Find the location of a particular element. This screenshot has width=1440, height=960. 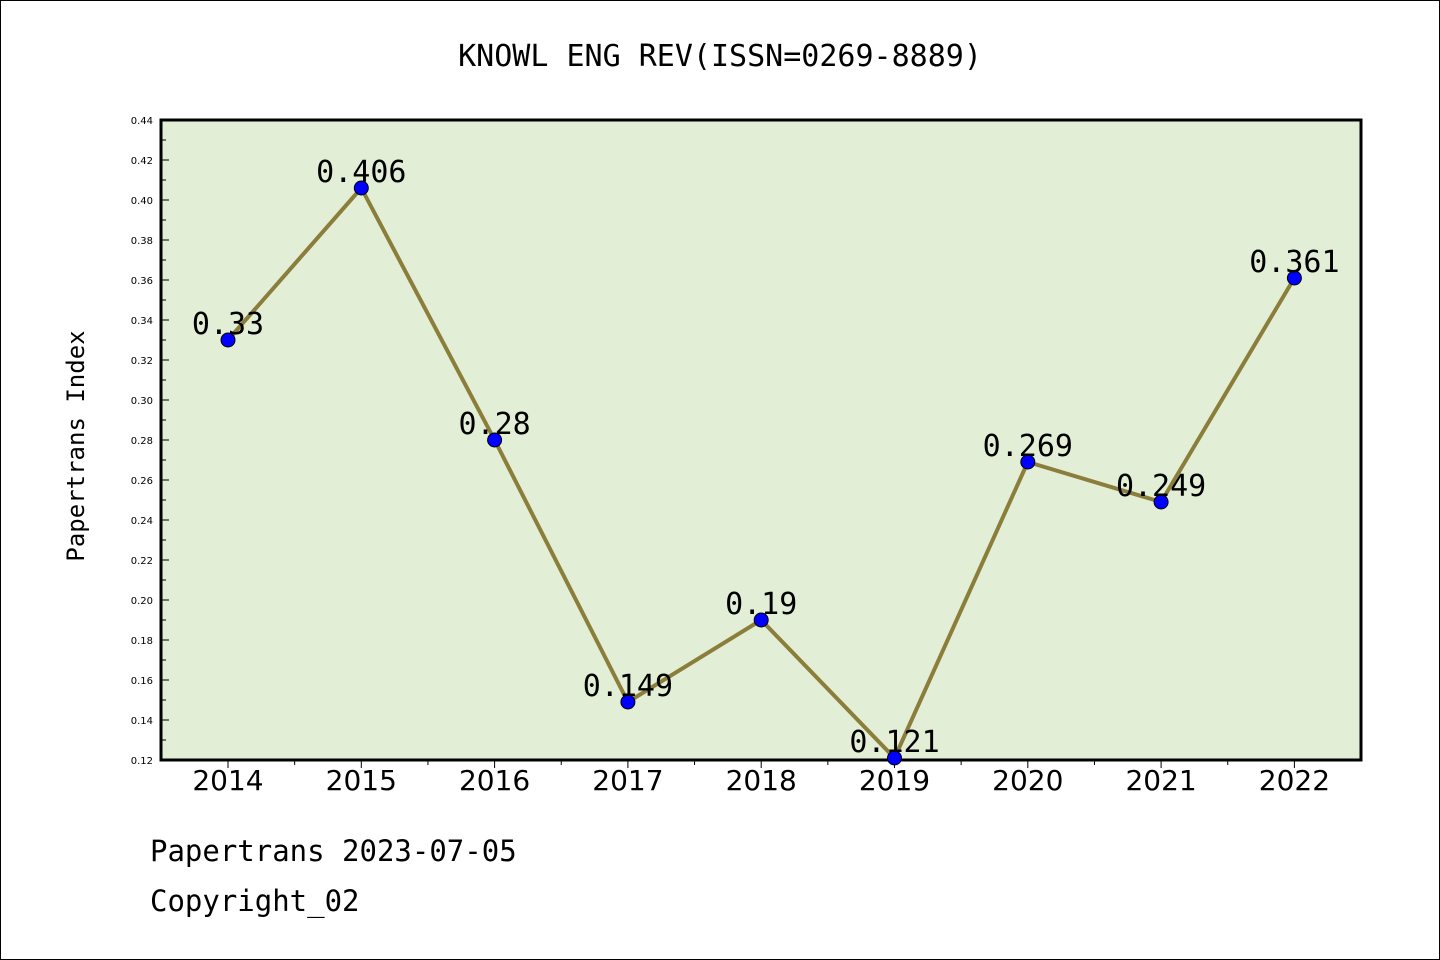

data-label: 0.121 is located at coordinates (894, 742).